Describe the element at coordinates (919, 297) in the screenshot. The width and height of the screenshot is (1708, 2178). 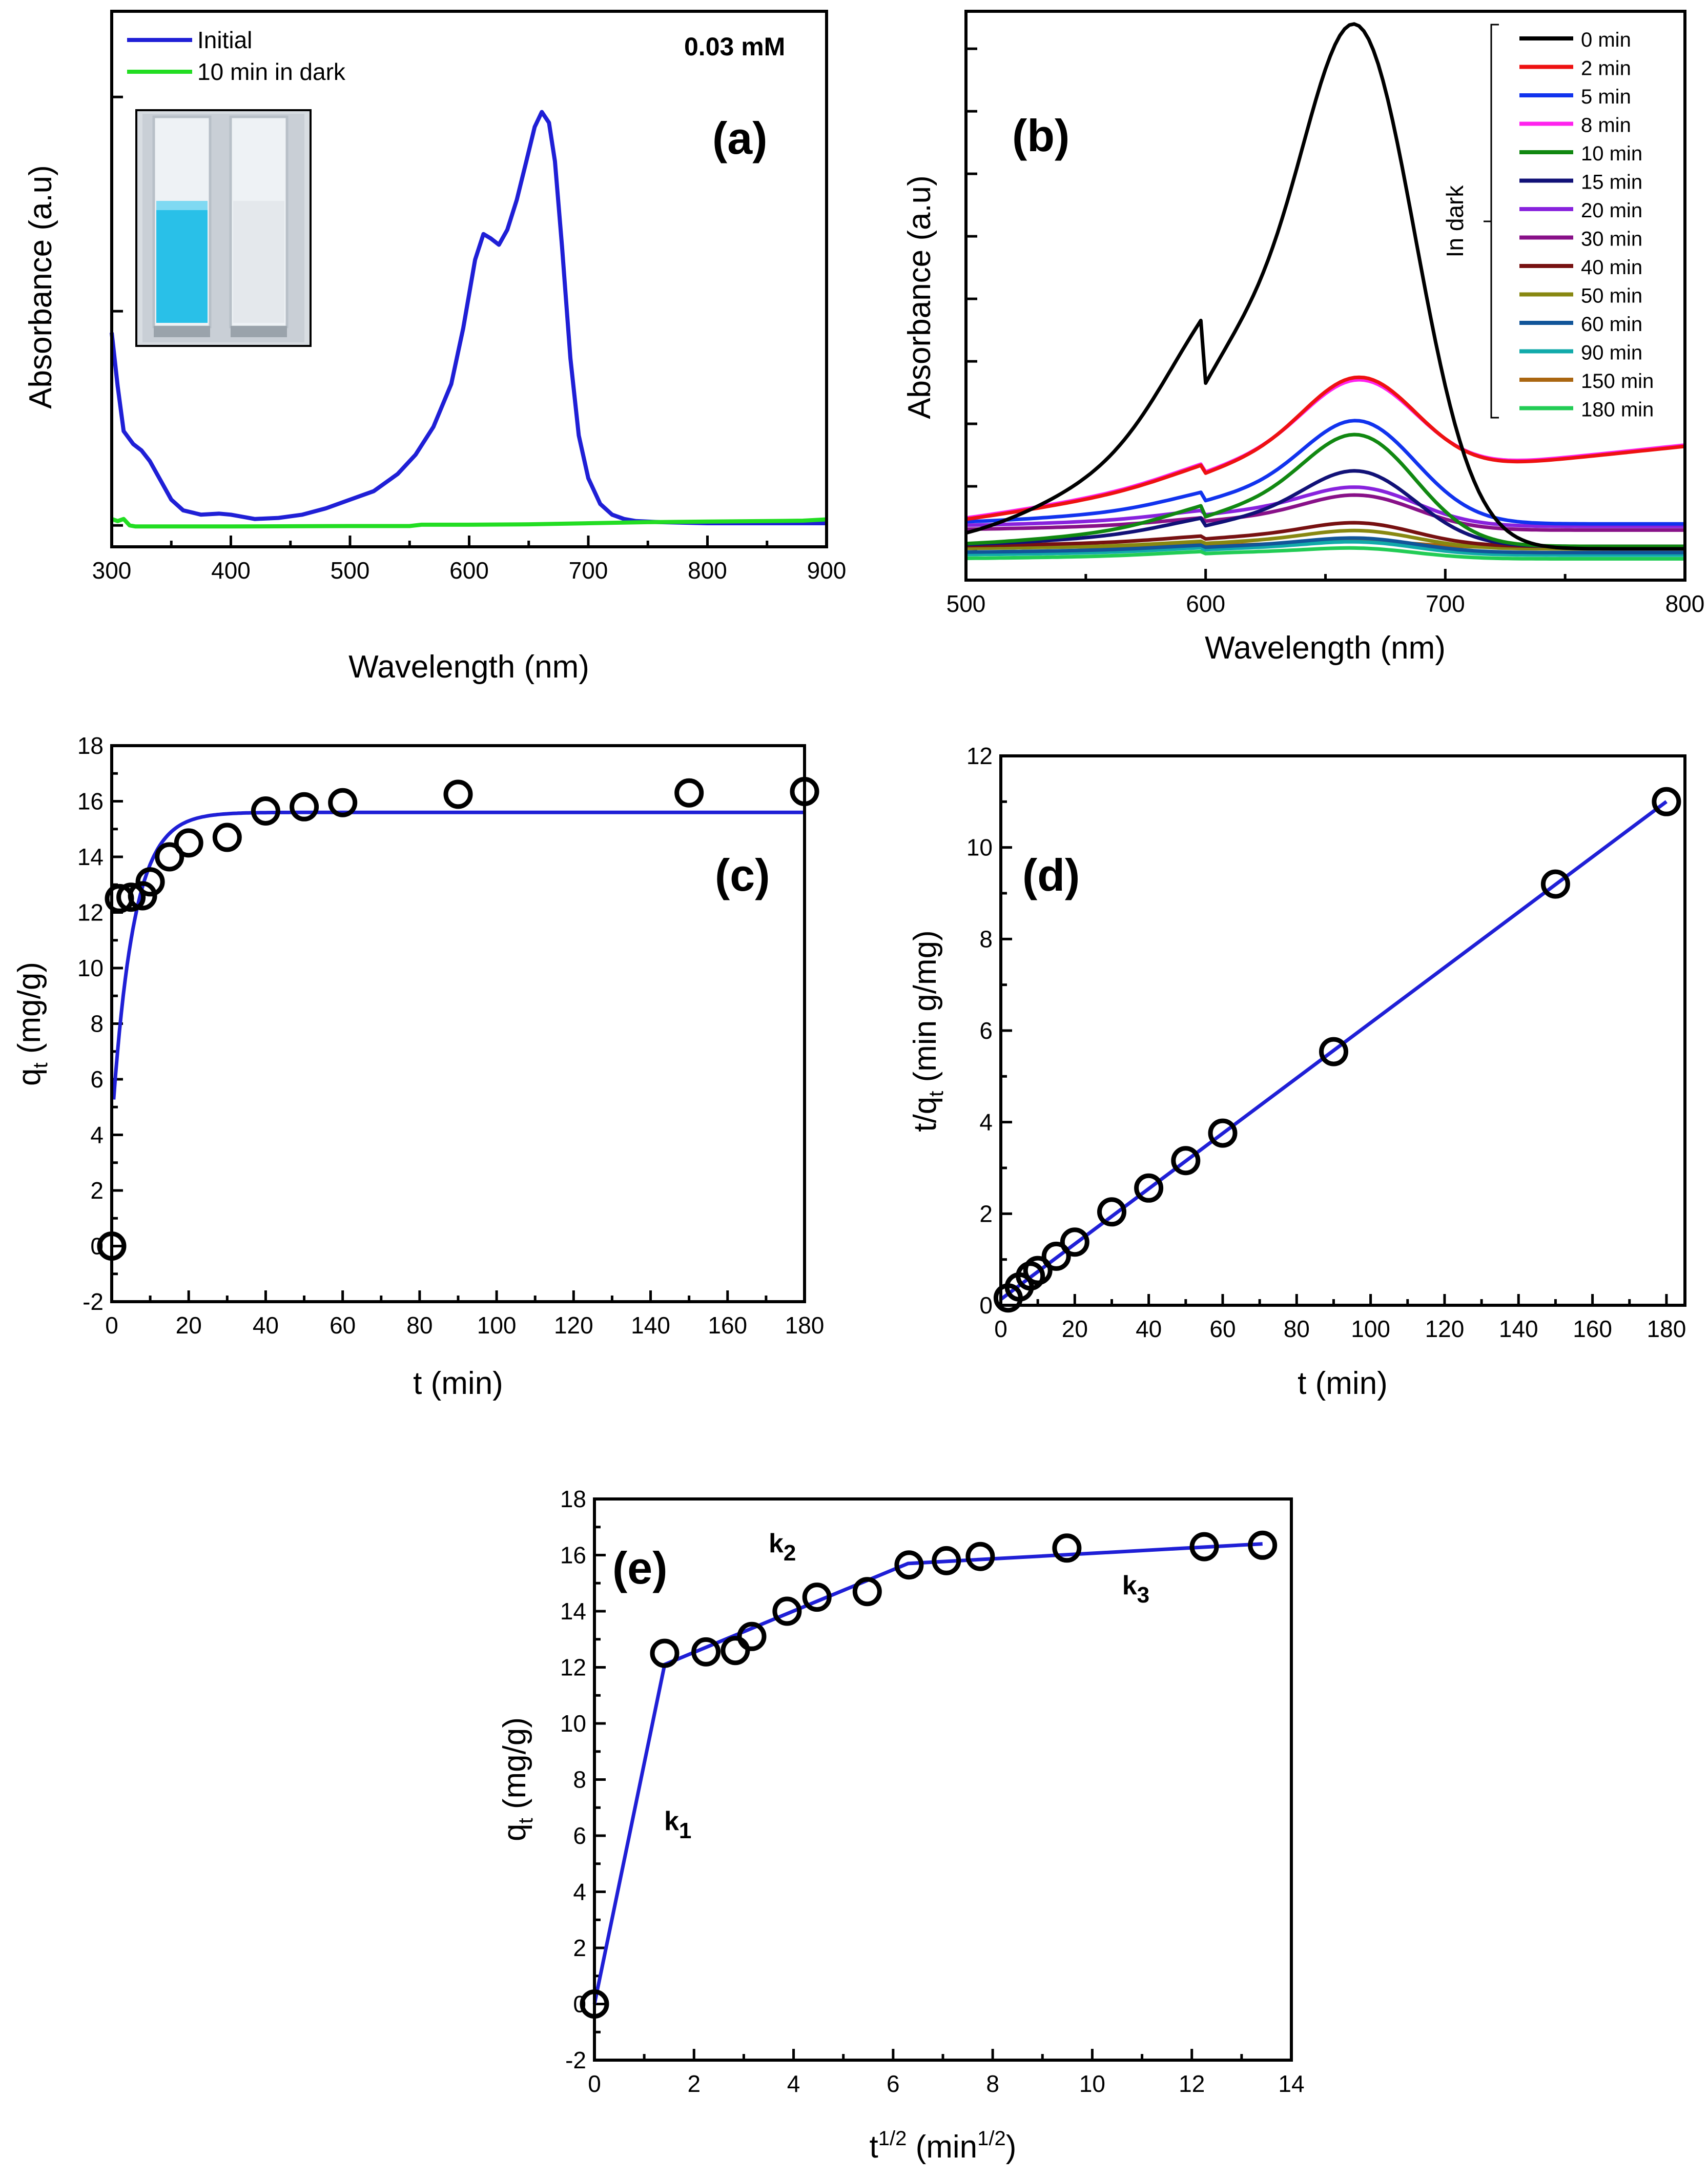
I see `panel-b-y-axis-label: Absorbance (a.u)` at that location.